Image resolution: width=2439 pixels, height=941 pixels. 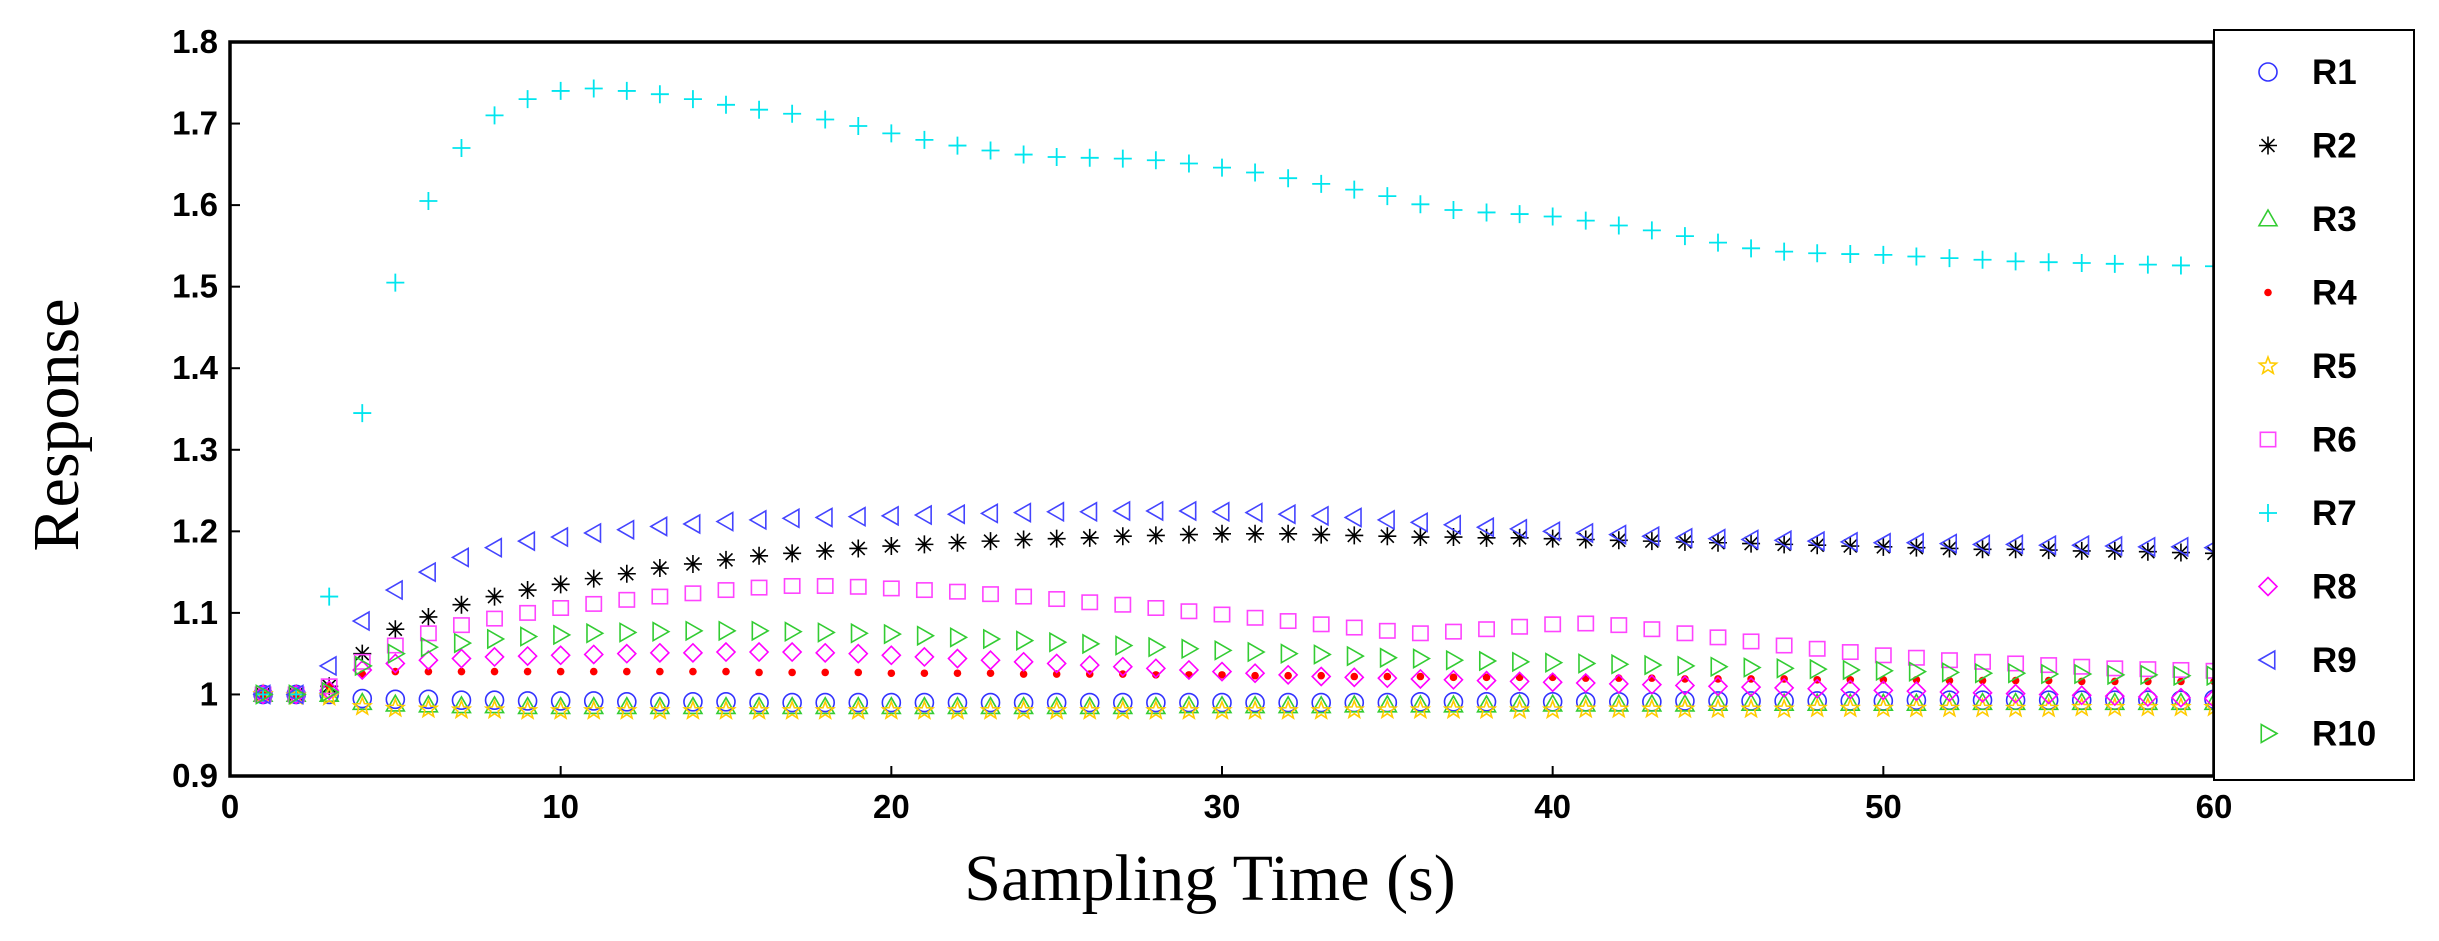 I want to click on legend-item-r8: R8, so click(x=2307, y=587).